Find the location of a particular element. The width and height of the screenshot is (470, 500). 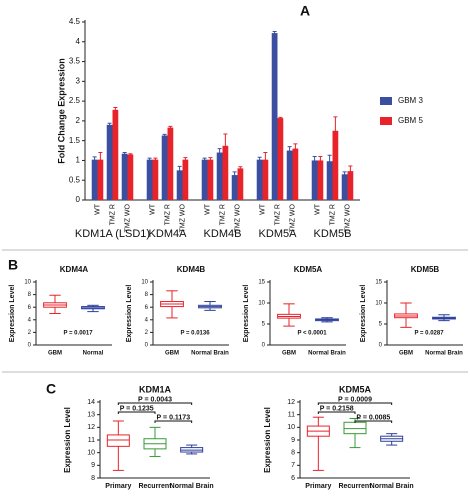

significance-label: P = 0.0043 is located at coordinates (155, 399).